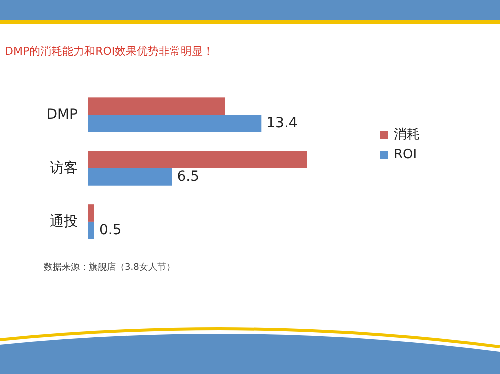 This screenshot has height=374, width=500. Describe the element at coordinates (406, 155) in the screenshot. I see `legend-label: ROI` at that location.